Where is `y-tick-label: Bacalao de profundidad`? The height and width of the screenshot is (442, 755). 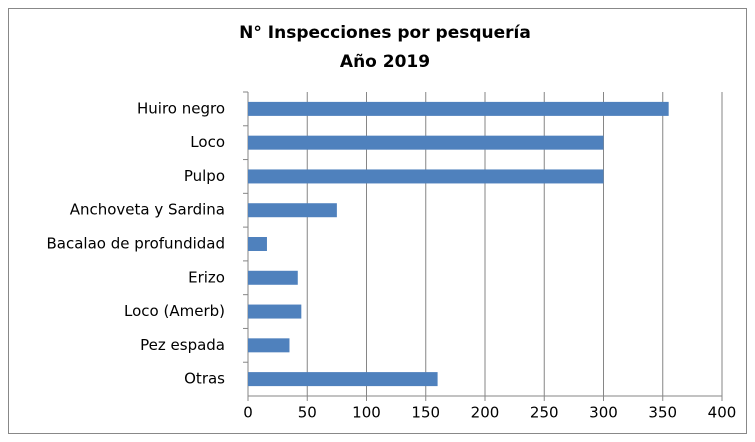
y-tick-label: Bacalao de profundidad is located at coordinates (136, 244).